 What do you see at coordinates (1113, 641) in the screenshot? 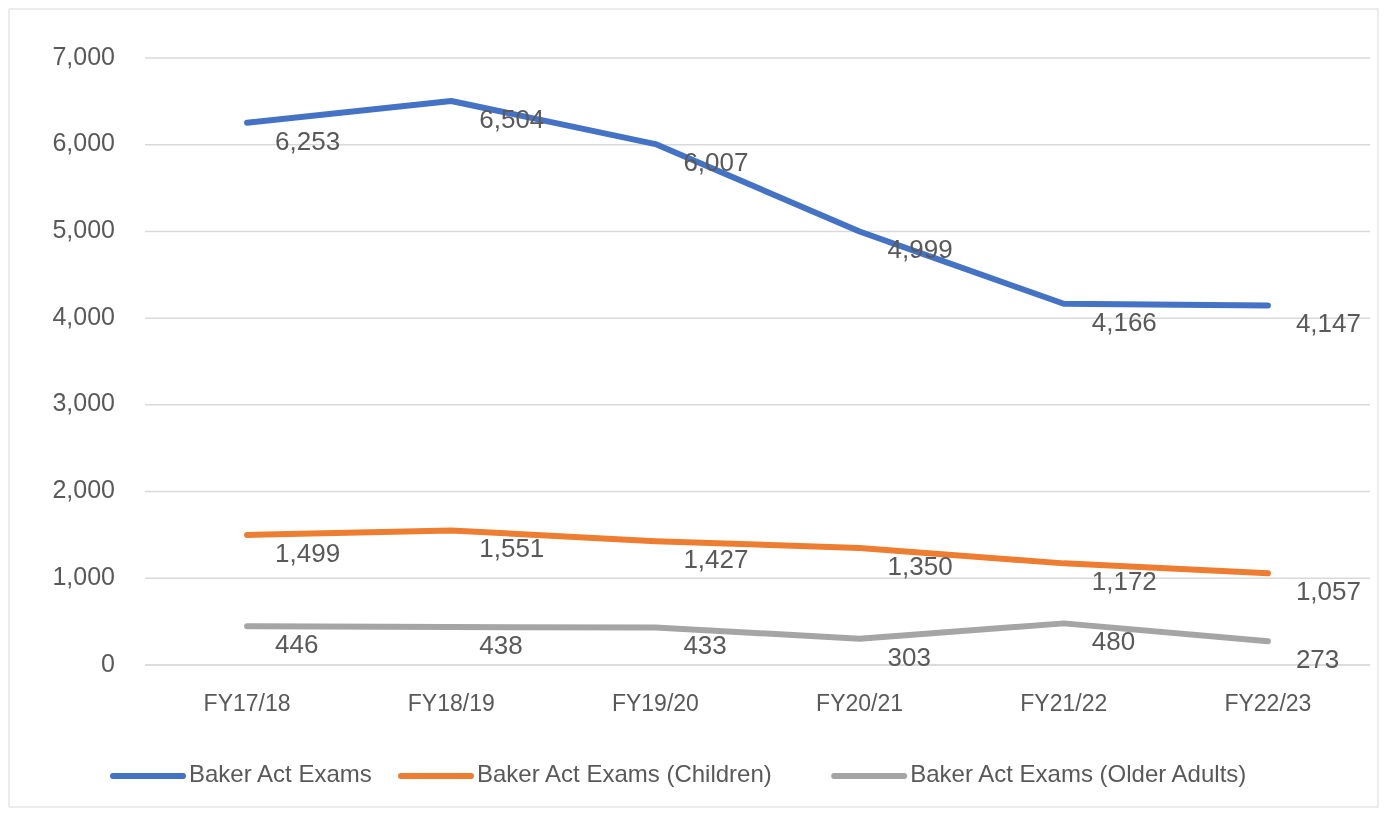
I see `data-label: 480` at bounding box center [1113, 641].